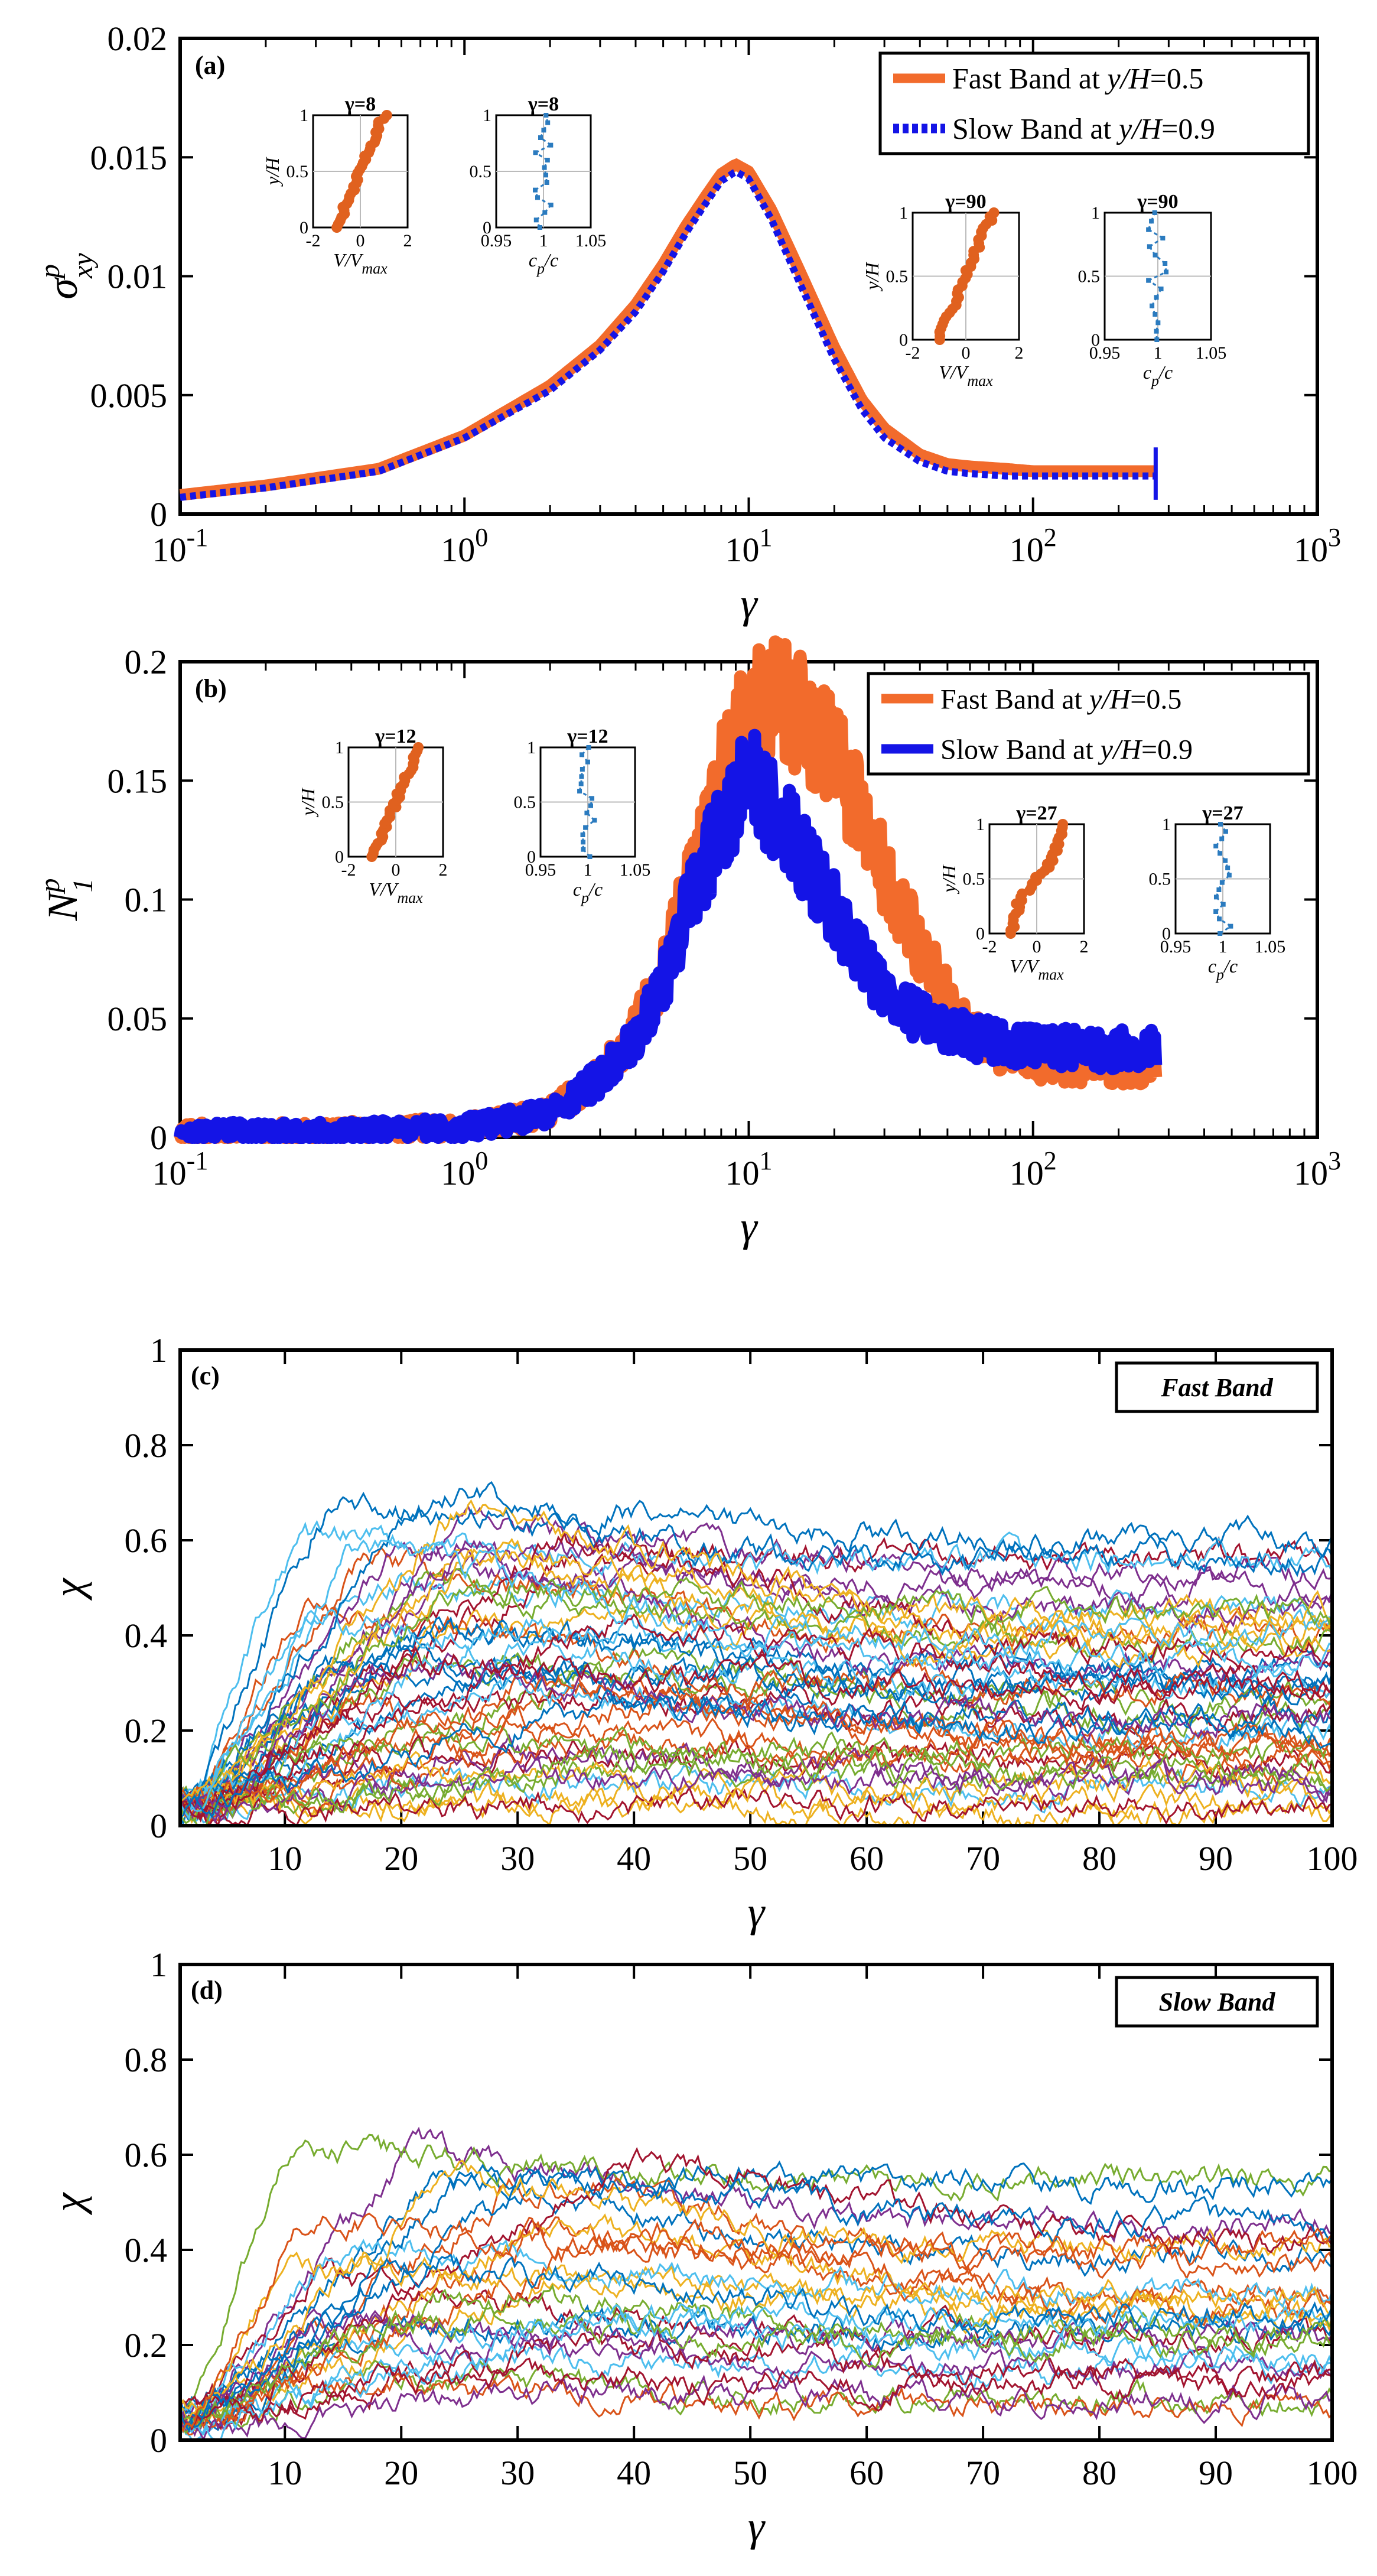 Image resolution: width=1377 pixels, height=2576 pixels. What do you see at coordinates (1066, 750) in the screenshot?
I see `legend-entry: Slow Band at y/H=0.9` at bounding box center [1066, 750].